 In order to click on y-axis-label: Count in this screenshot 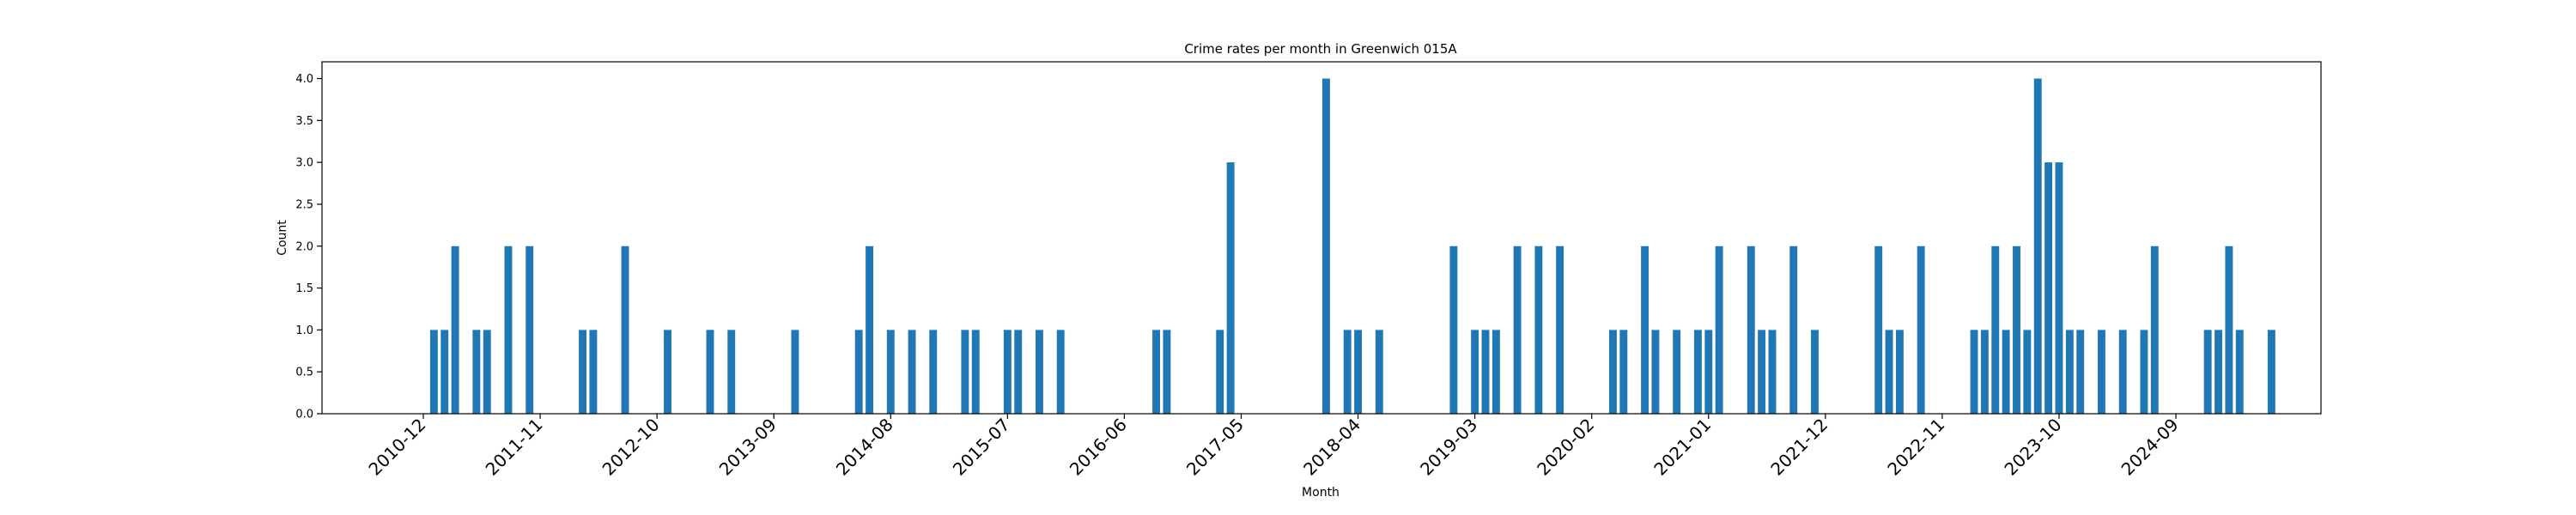, I will do `click(282, 238)`.